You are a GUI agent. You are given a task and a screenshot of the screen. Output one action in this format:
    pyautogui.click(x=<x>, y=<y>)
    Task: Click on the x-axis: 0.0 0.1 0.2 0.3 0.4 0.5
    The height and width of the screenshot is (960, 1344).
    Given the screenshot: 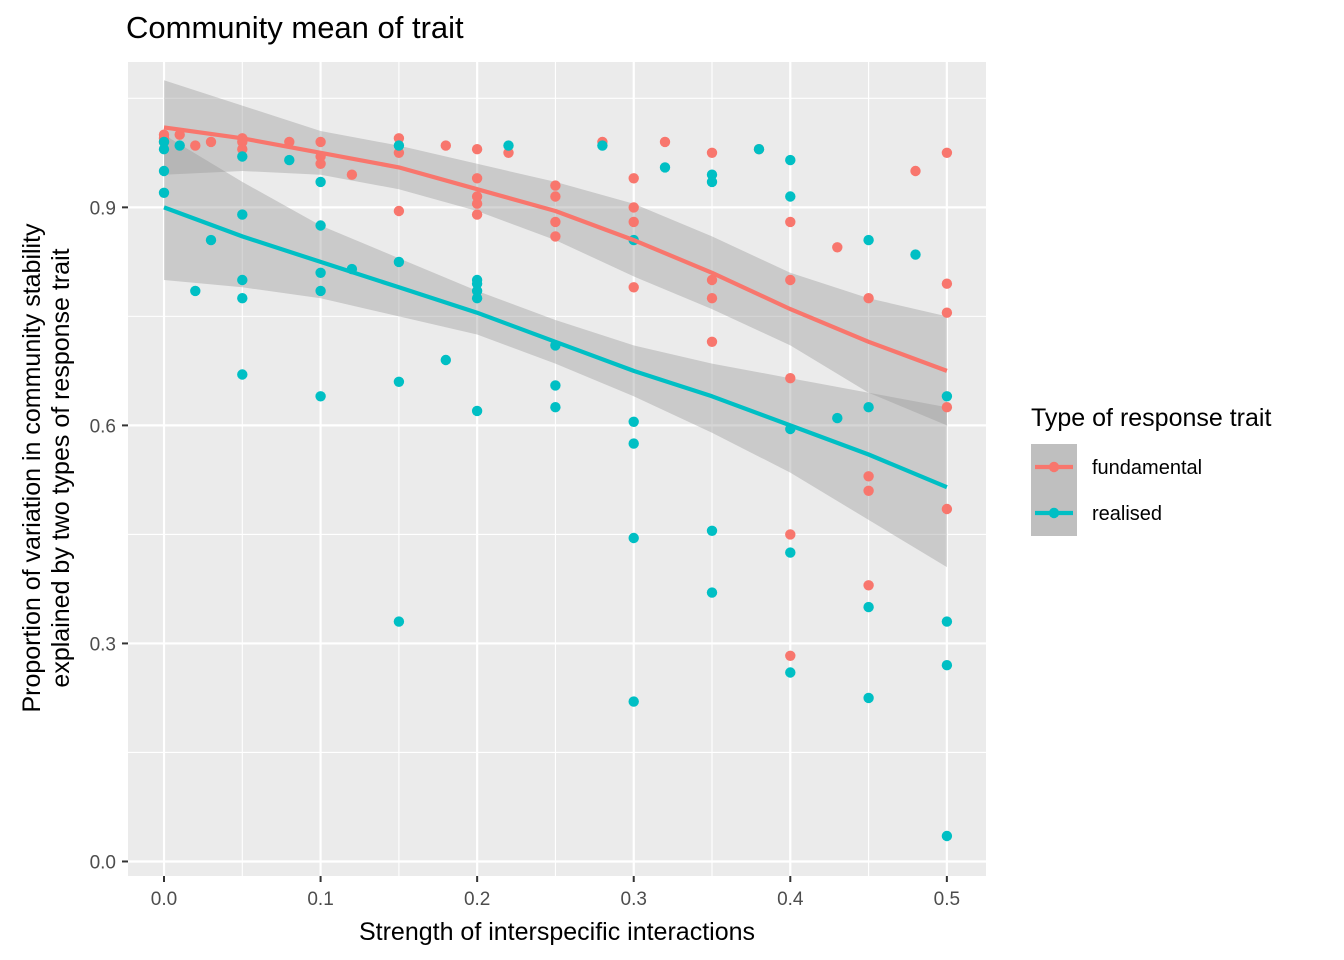 What is the action you would take?
    pyautogui.click(x=555, y=893)
    